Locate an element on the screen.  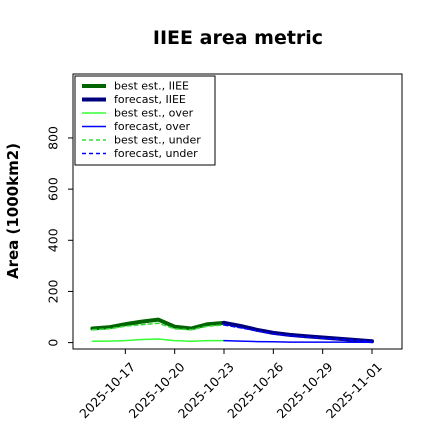
legend-label: forecast, IIEE is located at coordinates (150, 99).